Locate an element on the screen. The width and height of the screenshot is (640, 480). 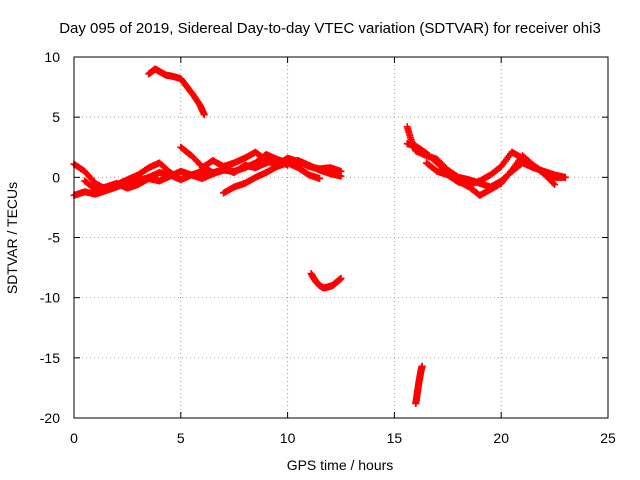
x-tick-label: 20 is located at coordinates (501, 438).